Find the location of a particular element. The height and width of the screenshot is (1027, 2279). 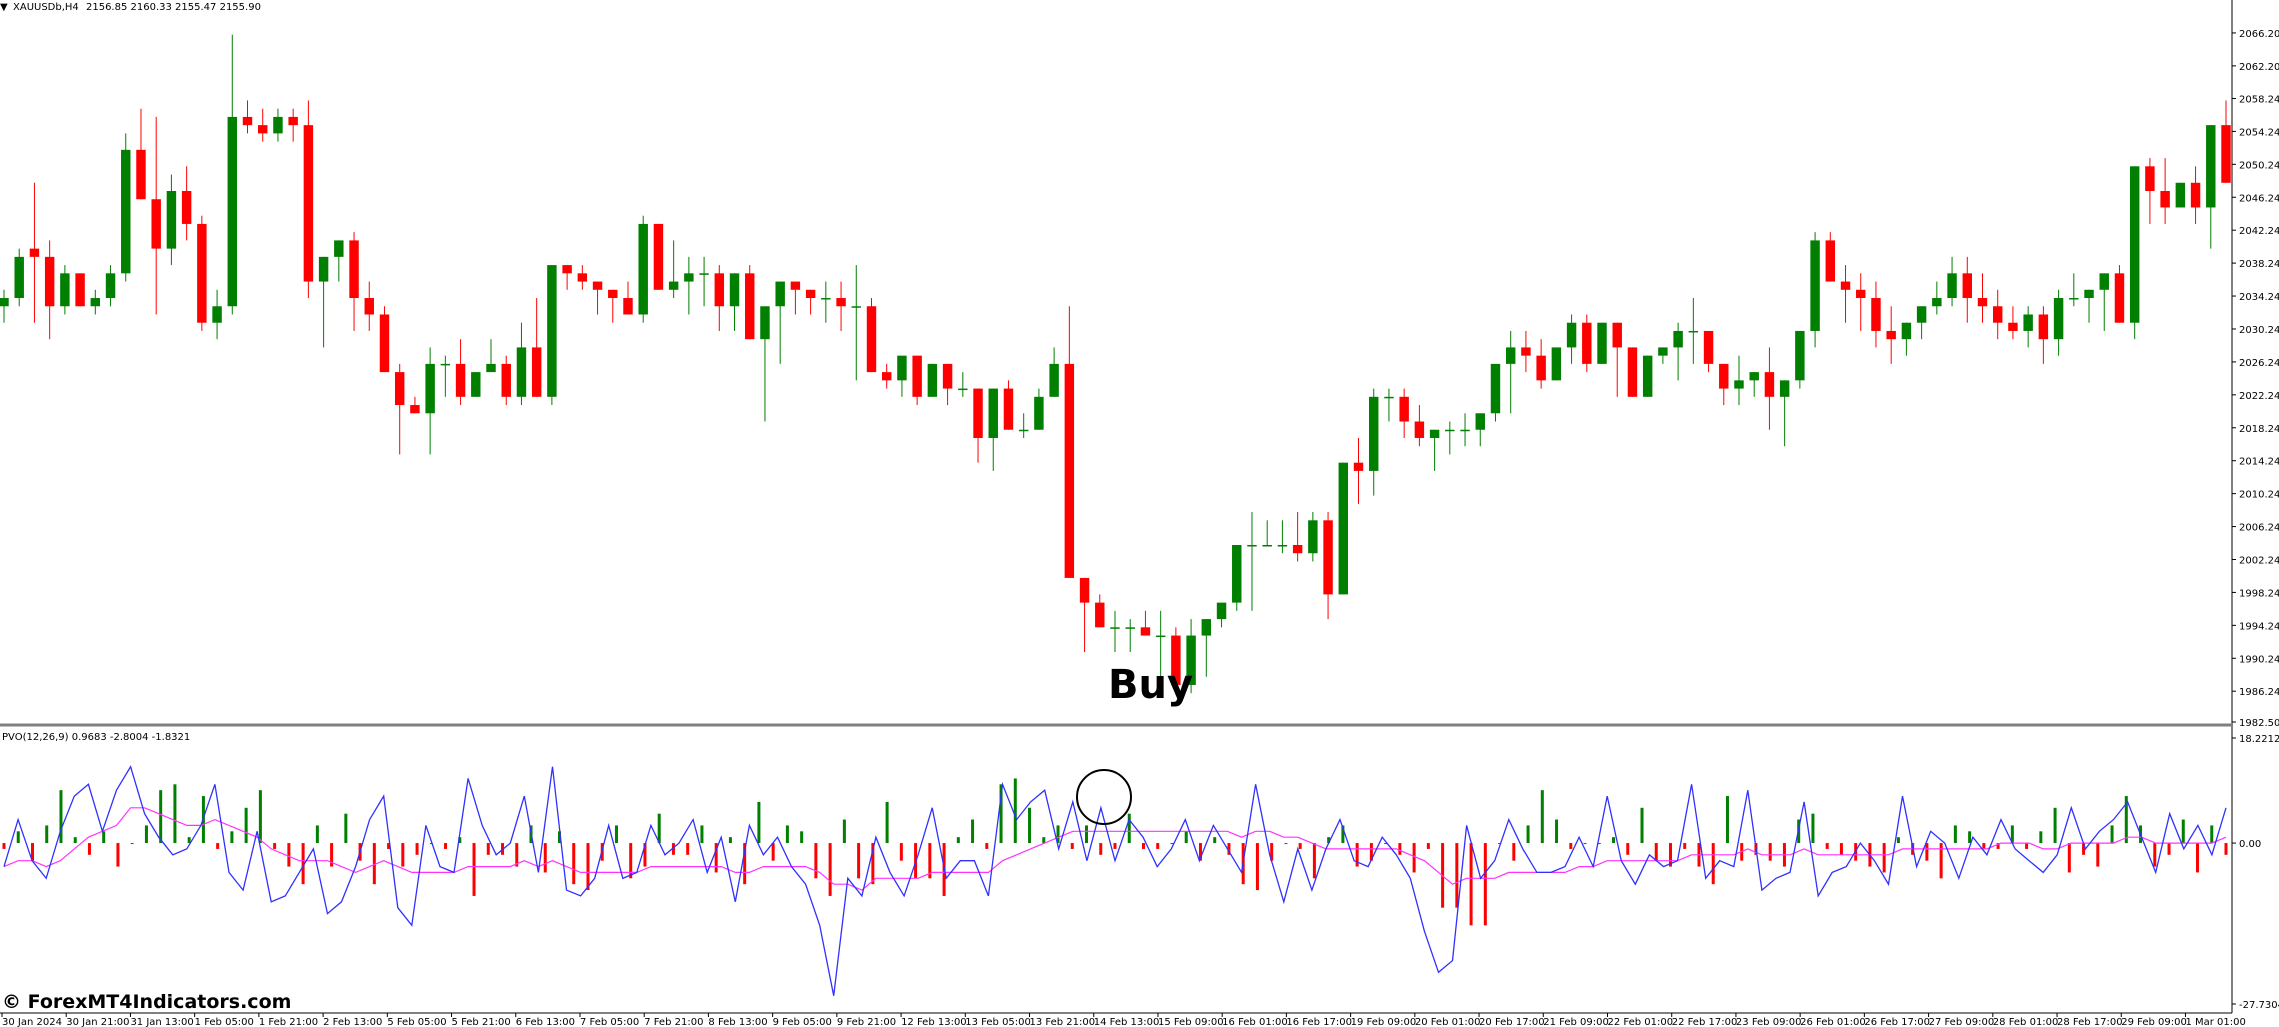

symbol-dropdown-icon: ▼ is located at coordinates (4, 7).